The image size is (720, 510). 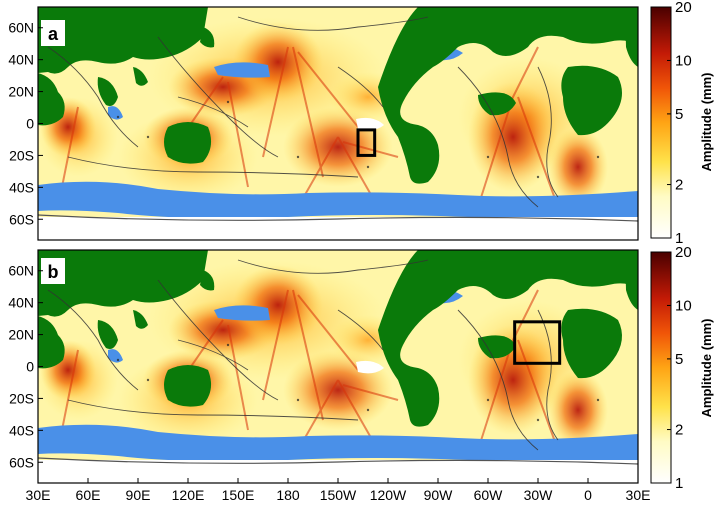 What do you see at coordinates (661, 122) in the screenshot?
I see `panel-a-colorbar-bar` at bounding box center [661, 122].